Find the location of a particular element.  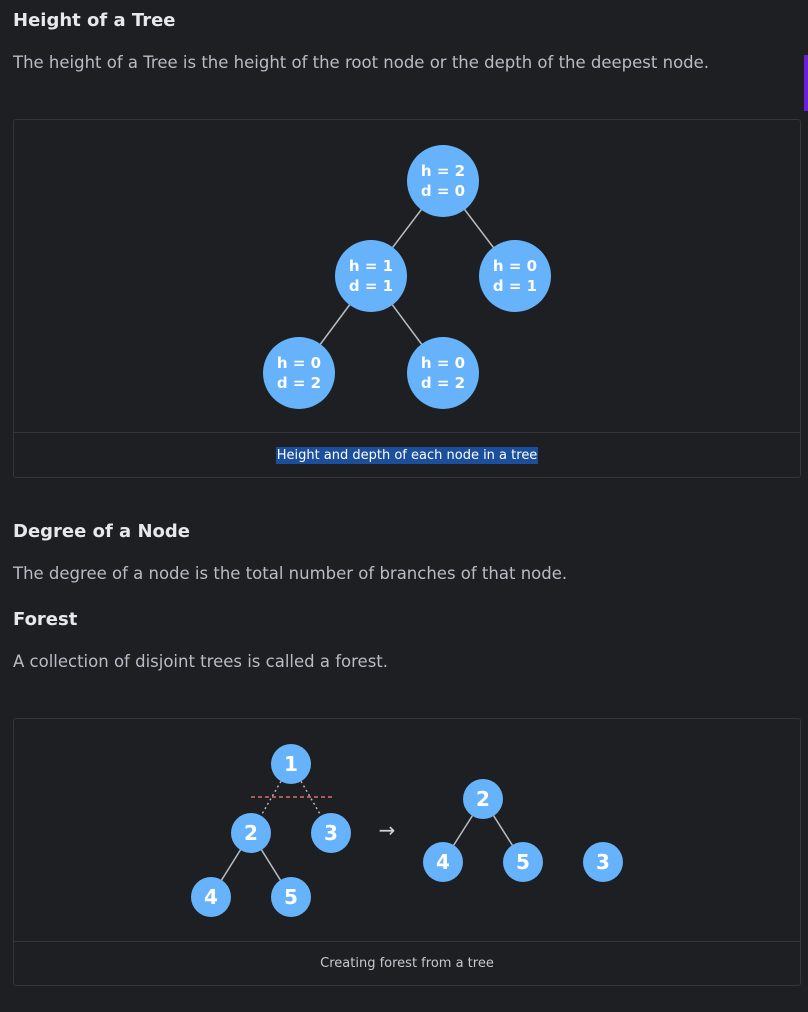

heading-forest: Forest is located at coordinates (45, 619).